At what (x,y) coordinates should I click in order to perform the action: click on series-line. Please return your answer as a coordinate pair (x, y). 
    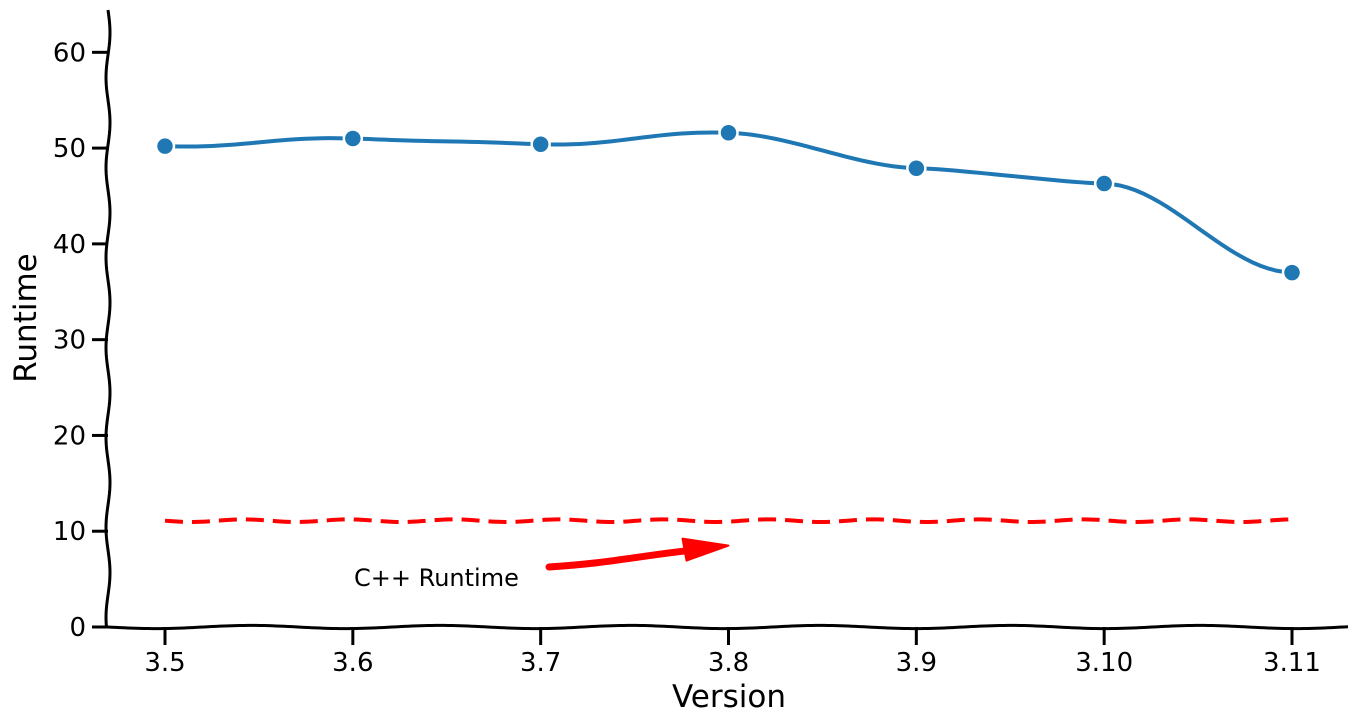
    Looking at the image, I should click on (727, 520).